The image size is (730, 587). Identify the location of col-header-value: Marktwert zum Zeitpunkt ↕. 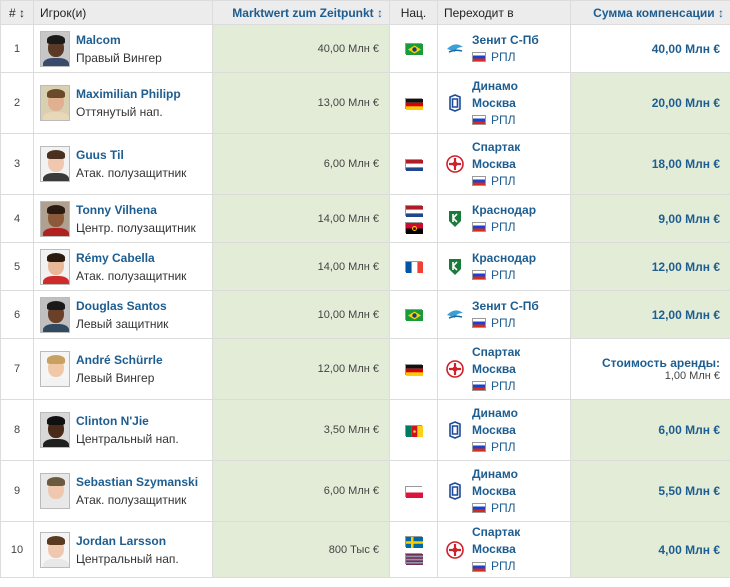
(301, 12).